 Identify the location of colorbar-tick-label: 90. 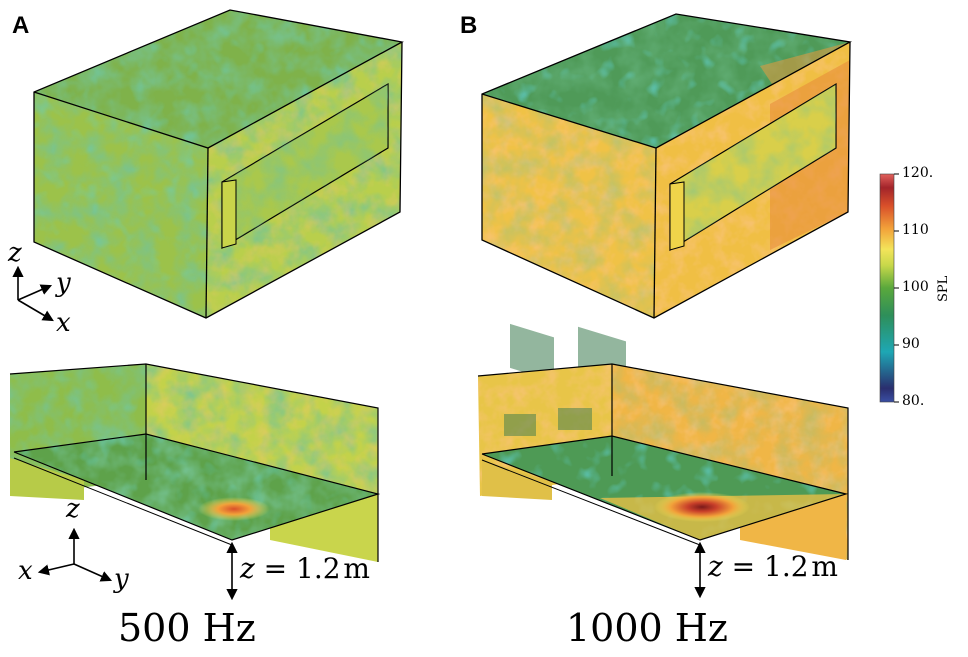
(911, 344).